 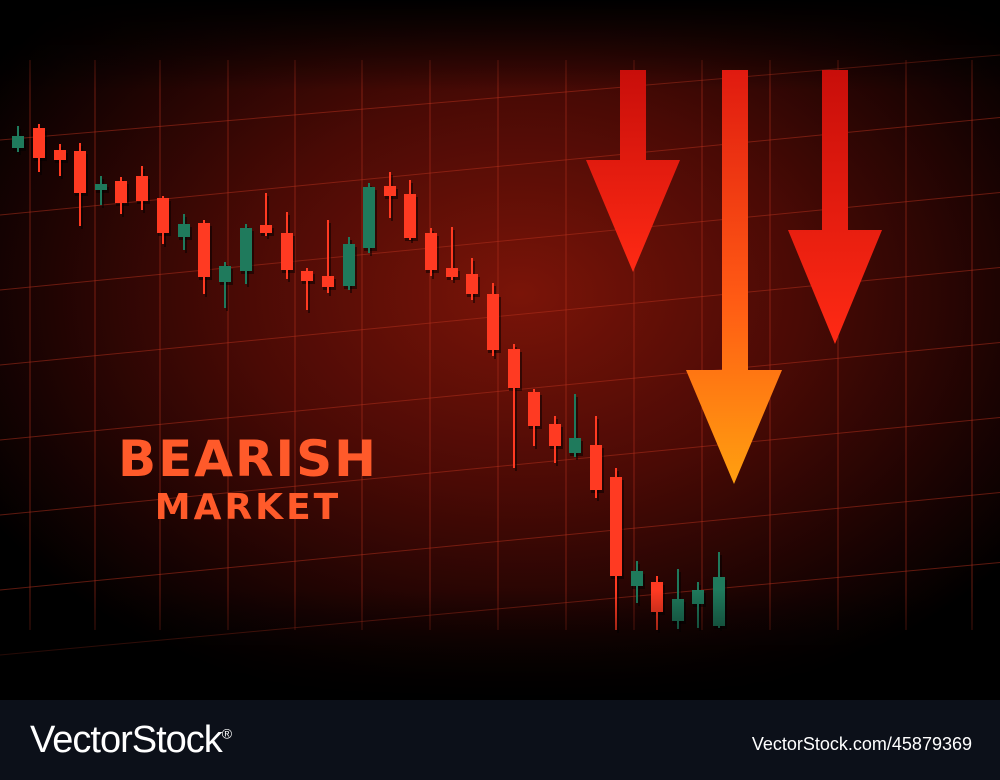 I want to click on brand-logo: VectorStock®, so click(x=131, y=740).